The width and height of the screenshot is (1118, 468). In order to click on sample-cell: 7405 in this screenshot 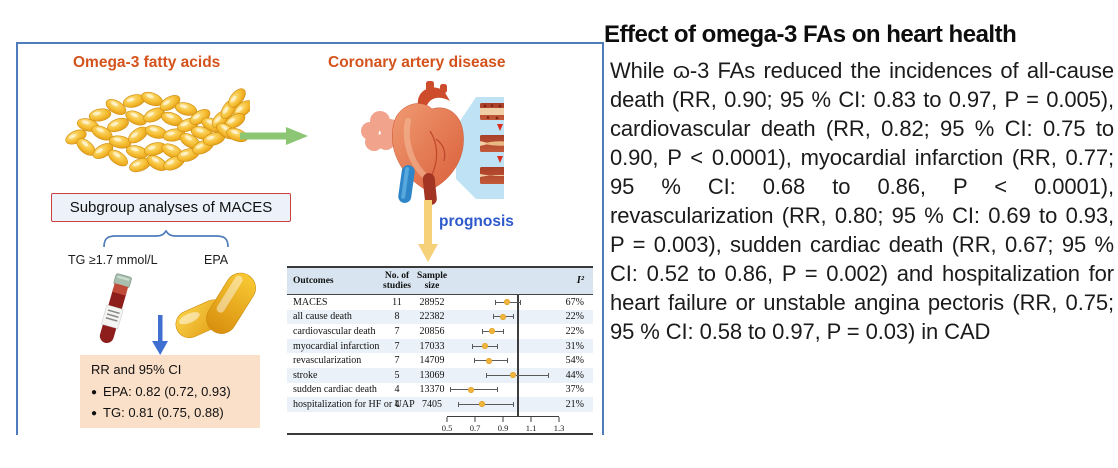, I will do `click(432, 404)`.